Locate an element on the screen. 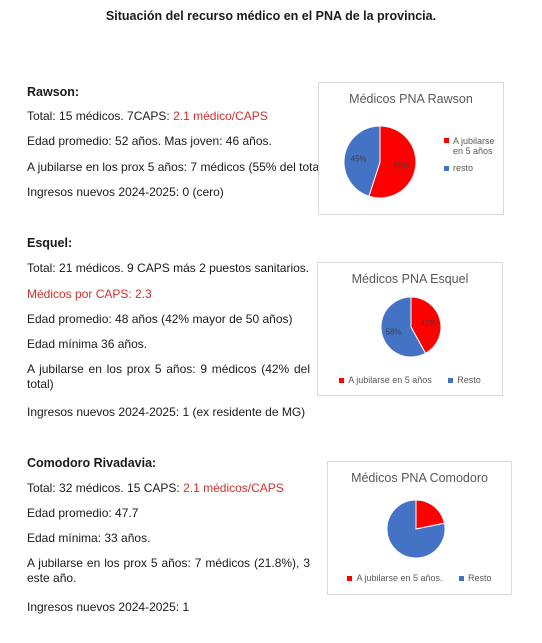  pie-chart-svg: 42% 58% is located at coordinates (411, 327).